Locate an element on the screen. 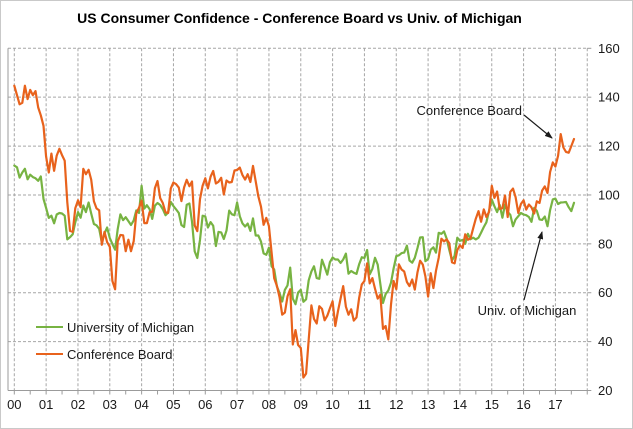  conference-board-legend-swatch is located at coordinates (49, 354).